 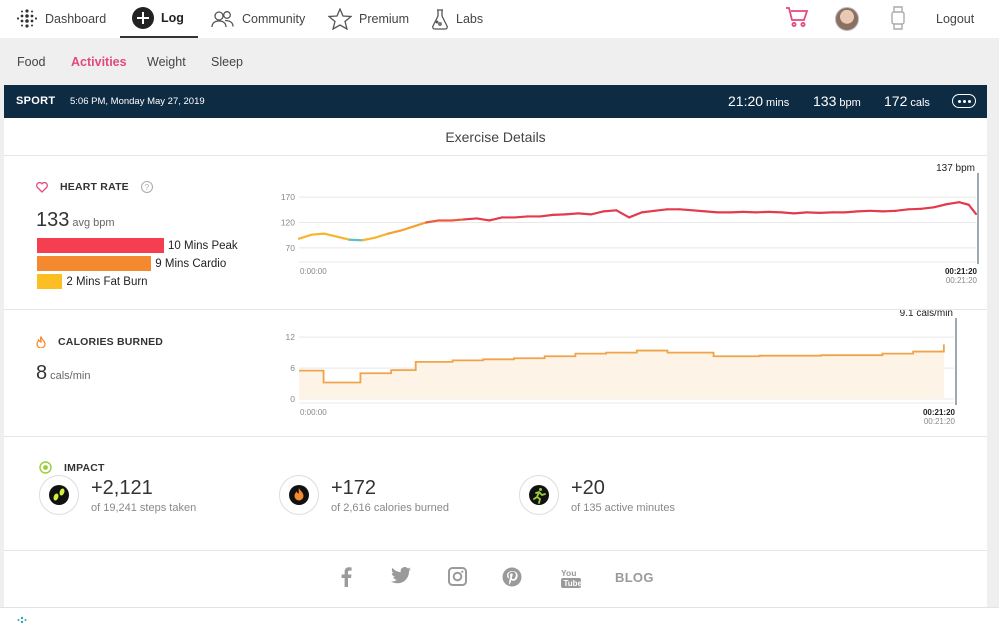 I want to click on heart-rate-avg-value: 133, so click(x=53, y=220).